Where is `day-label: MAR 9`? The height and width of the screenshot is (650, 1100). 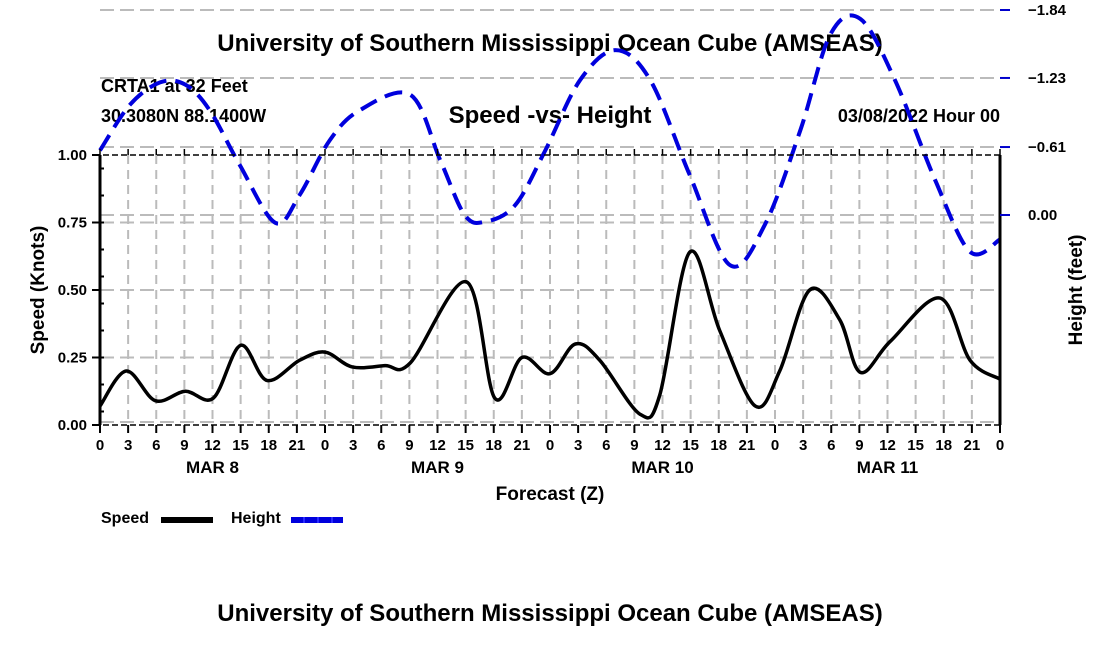 day-label: MAR 9 is located at coordinates (437, 467).